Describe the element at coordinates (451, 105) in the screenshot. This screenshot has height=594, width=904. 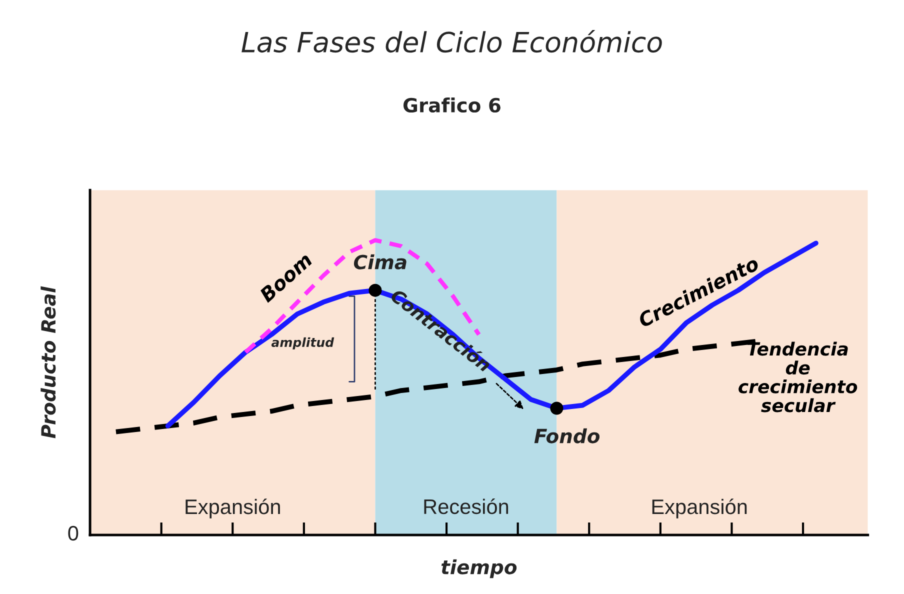
I see `chart-subtitle: Grafico 6` at that location.